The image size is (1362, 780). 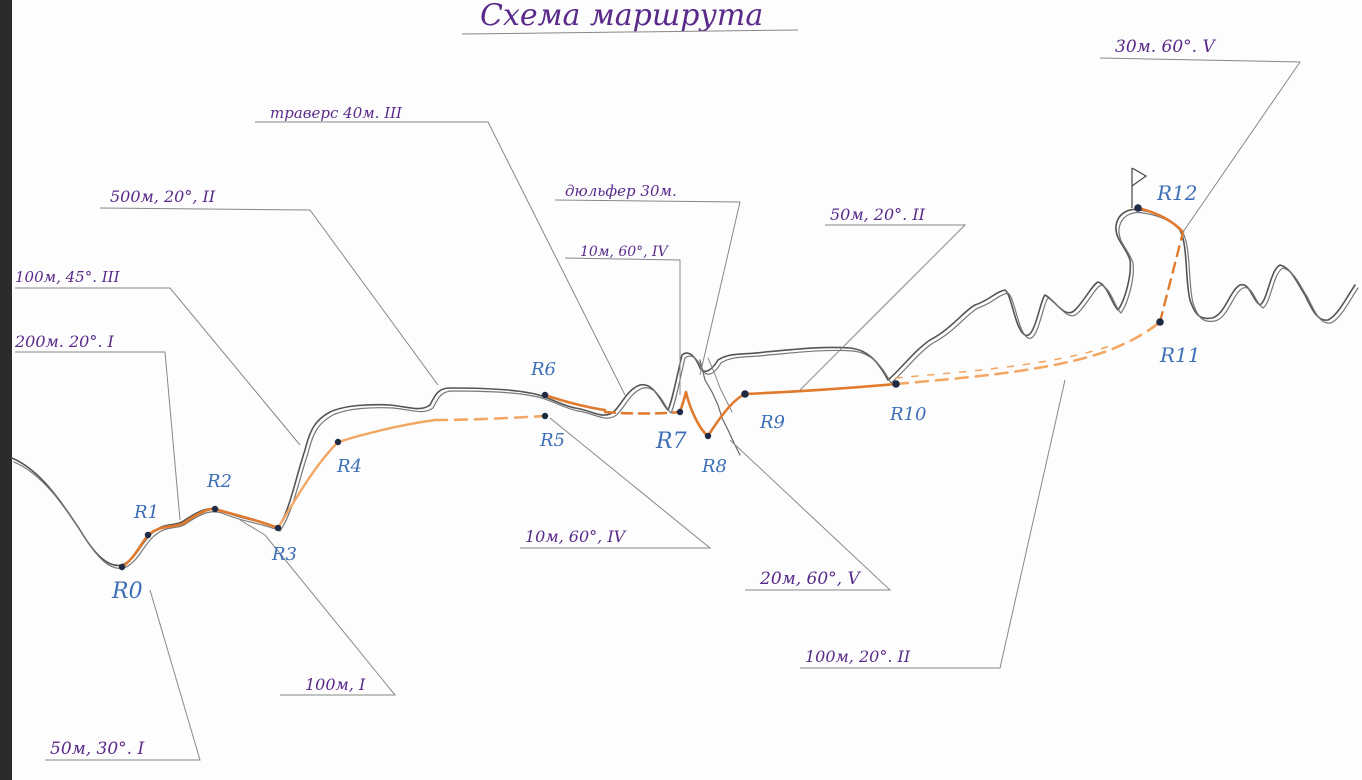 I want to click on annotation-a10: 20м, 60°, V, so click(x=810, y=579).